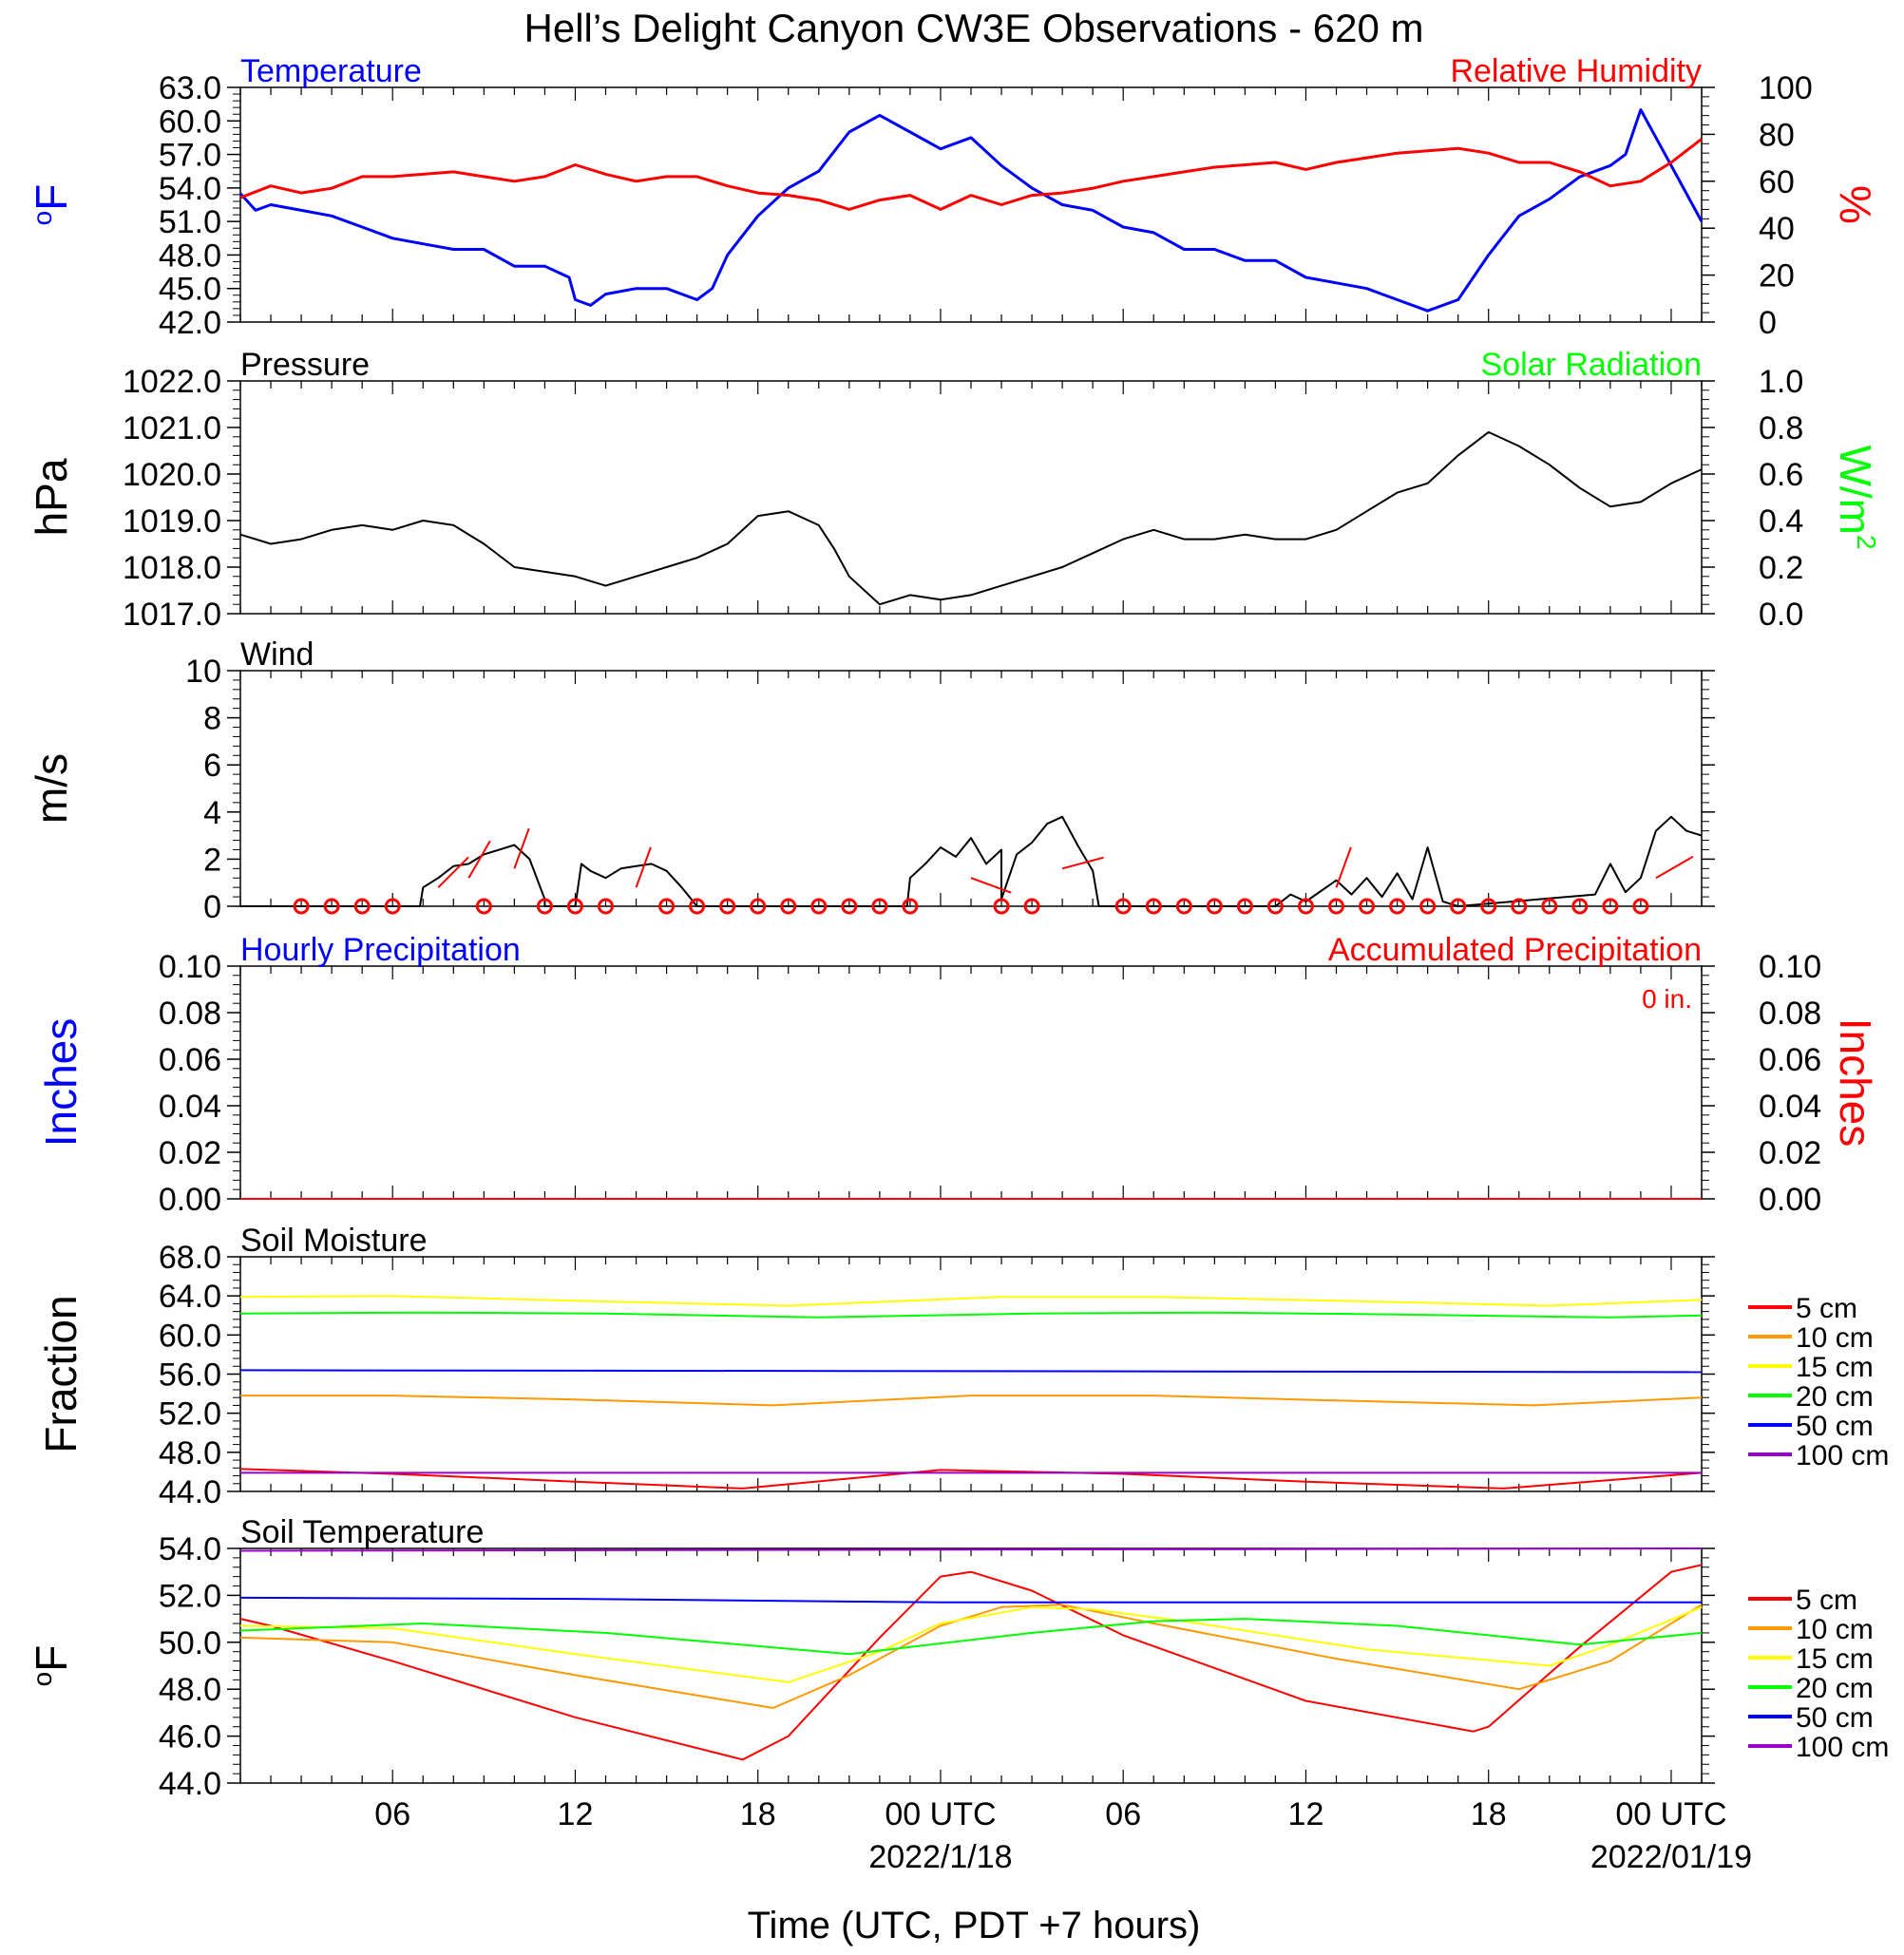 The image size is (1904, 1955). I want to click on y-tick-label-right: 0.0, so click(1781, 615).